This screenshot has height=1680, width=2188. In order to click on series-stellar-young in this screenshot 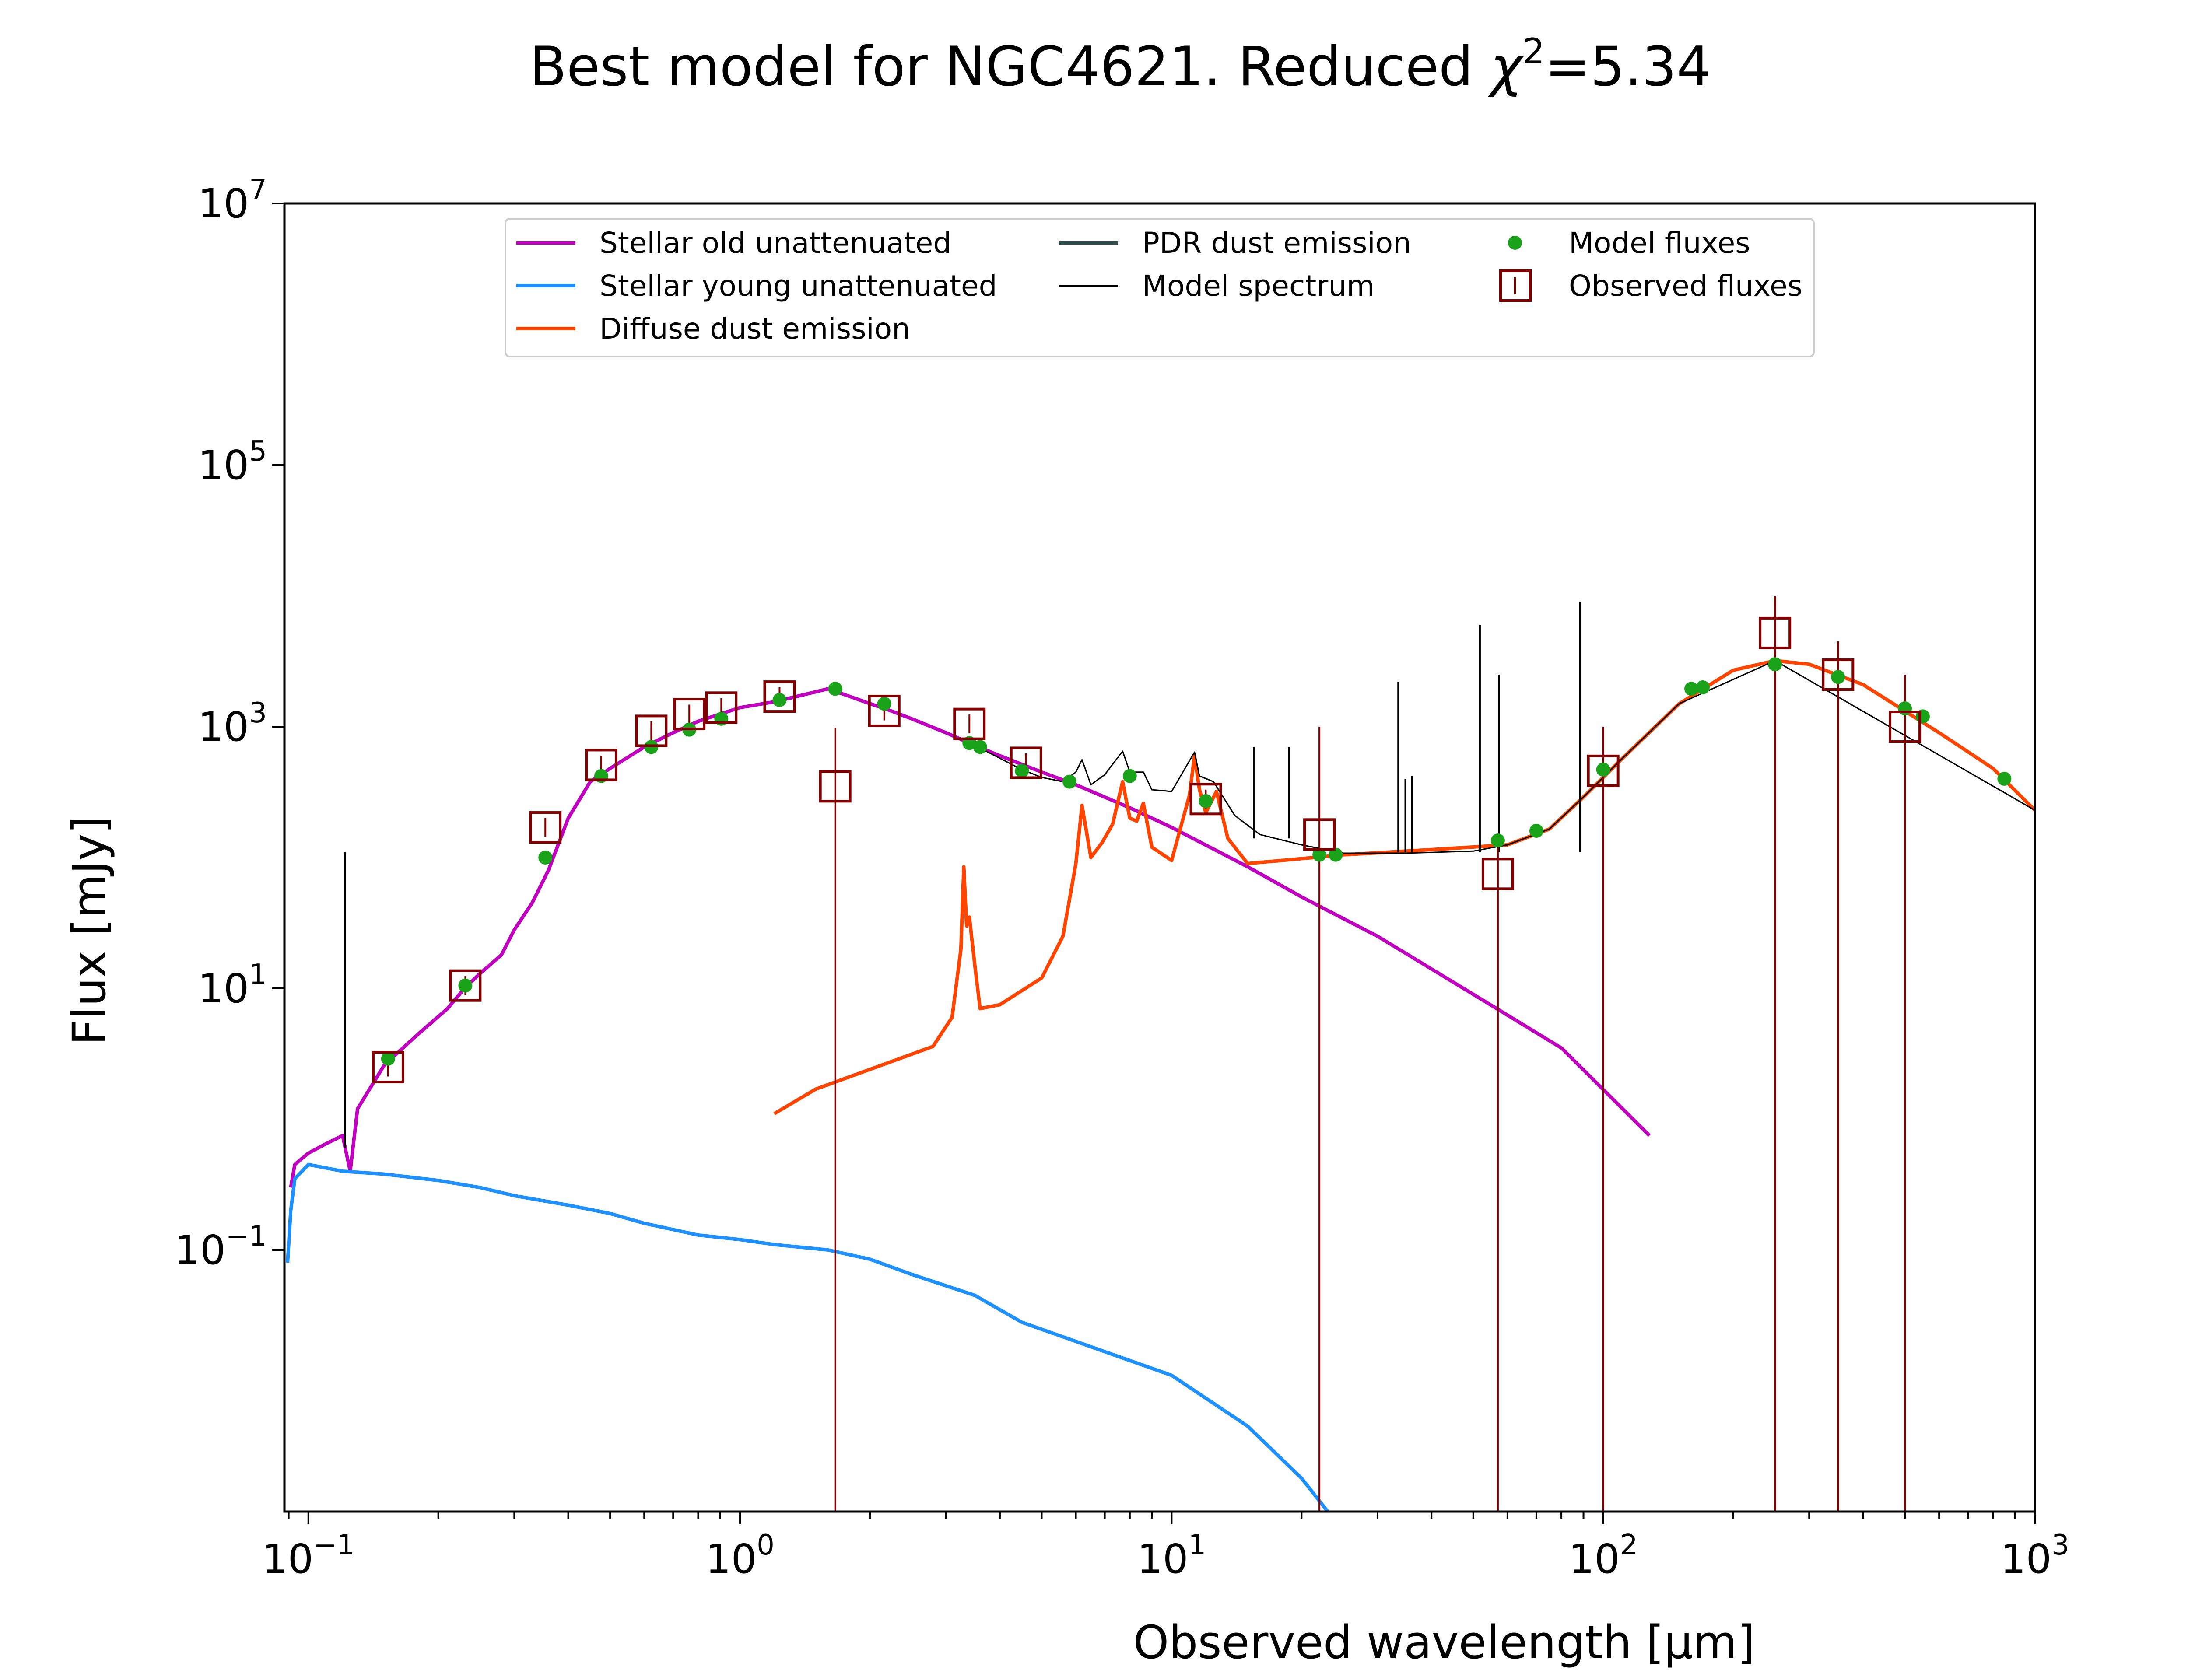, I will do `click(807, 1337)`.